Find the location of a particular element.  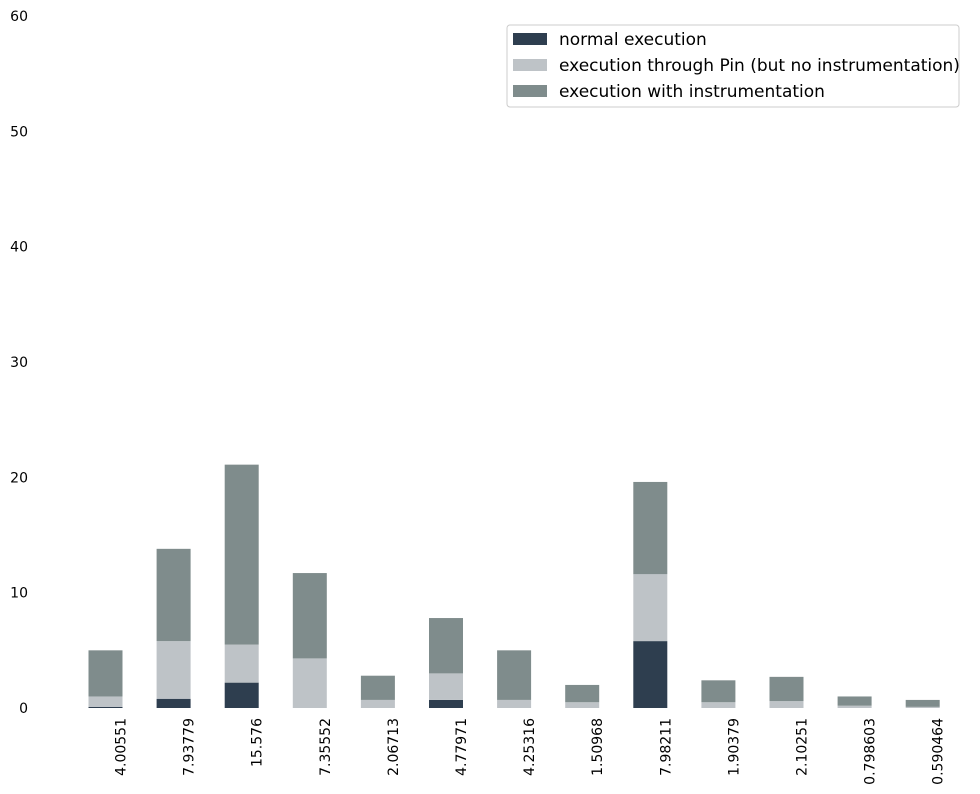

y-tick-label: 60 is located at coordinates (19, 17).